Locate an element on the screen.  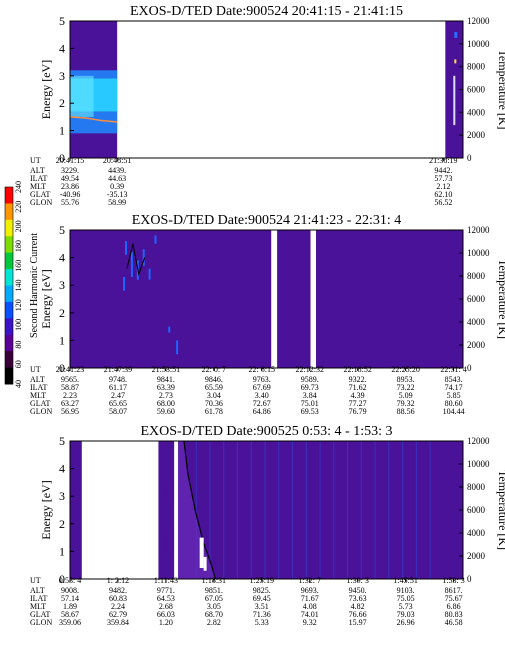
orbit-value-ilat: 65.59 is located at coordinates (214, 387).